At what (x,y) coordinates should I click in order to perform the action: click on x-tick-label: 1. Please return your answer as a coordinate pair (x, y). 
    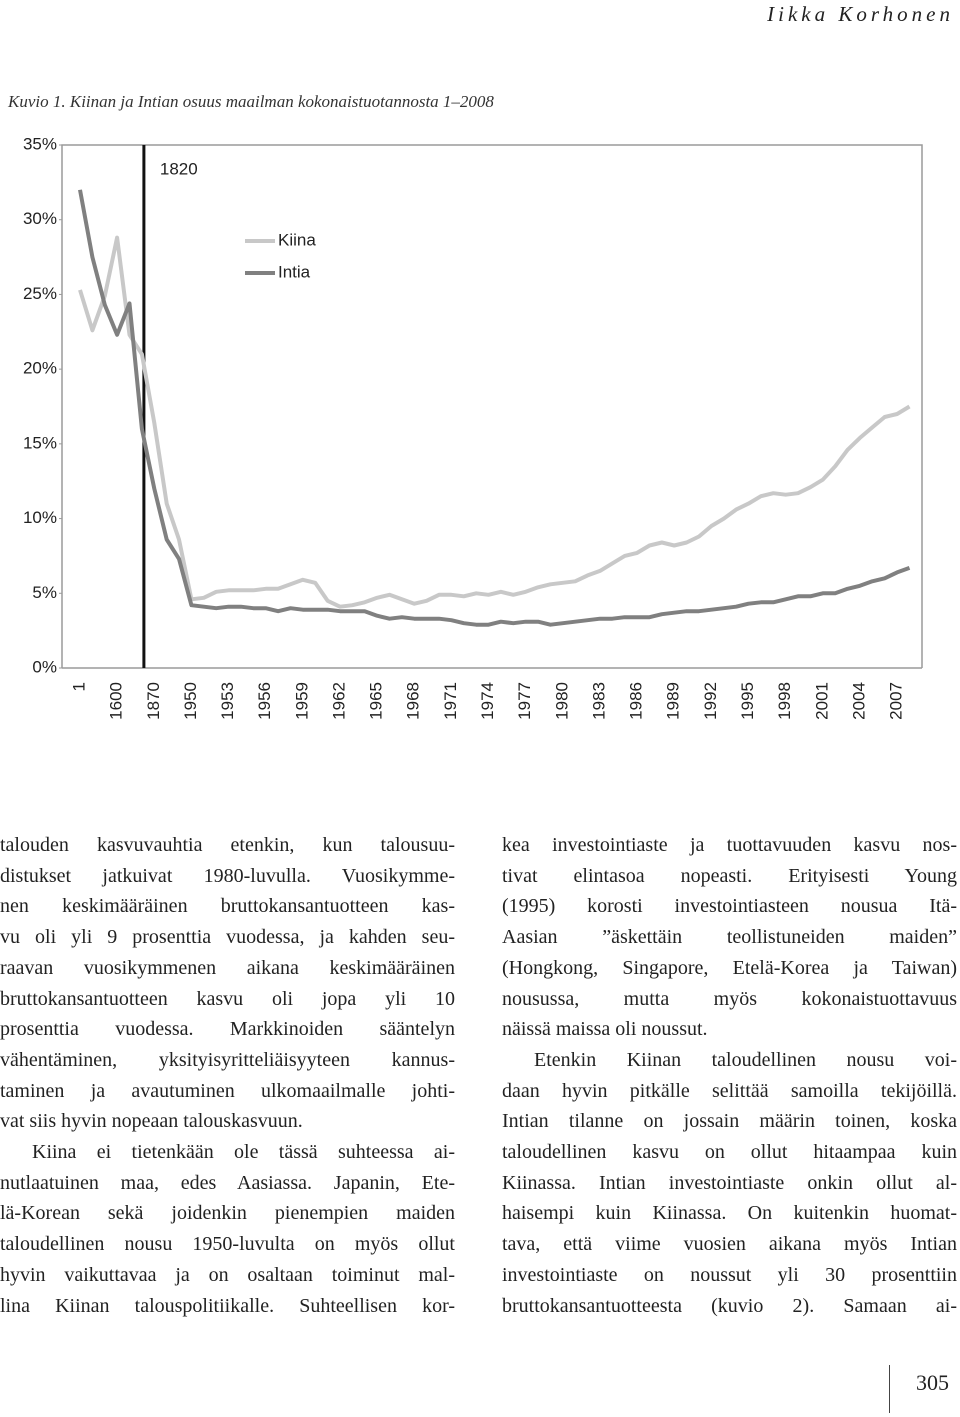
    Looking at the image, I should click on (78, 686).